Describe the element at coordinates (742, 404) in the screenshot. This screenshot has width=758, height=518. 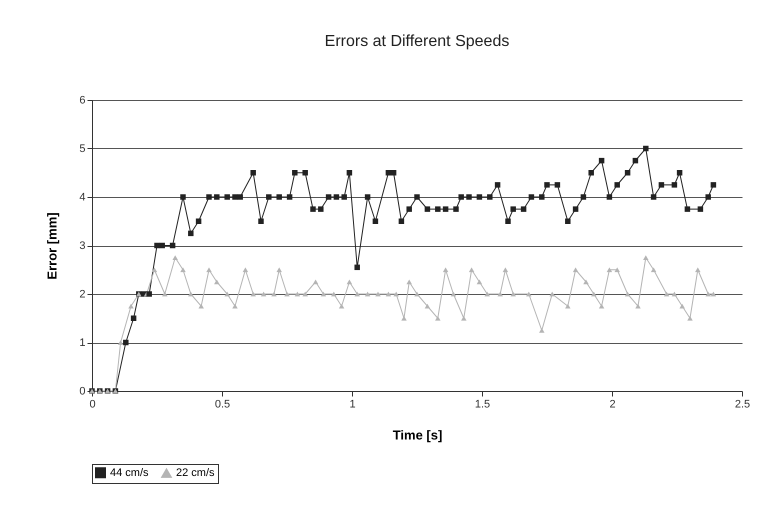
I see `x-tick-label: 2.5` at that location.